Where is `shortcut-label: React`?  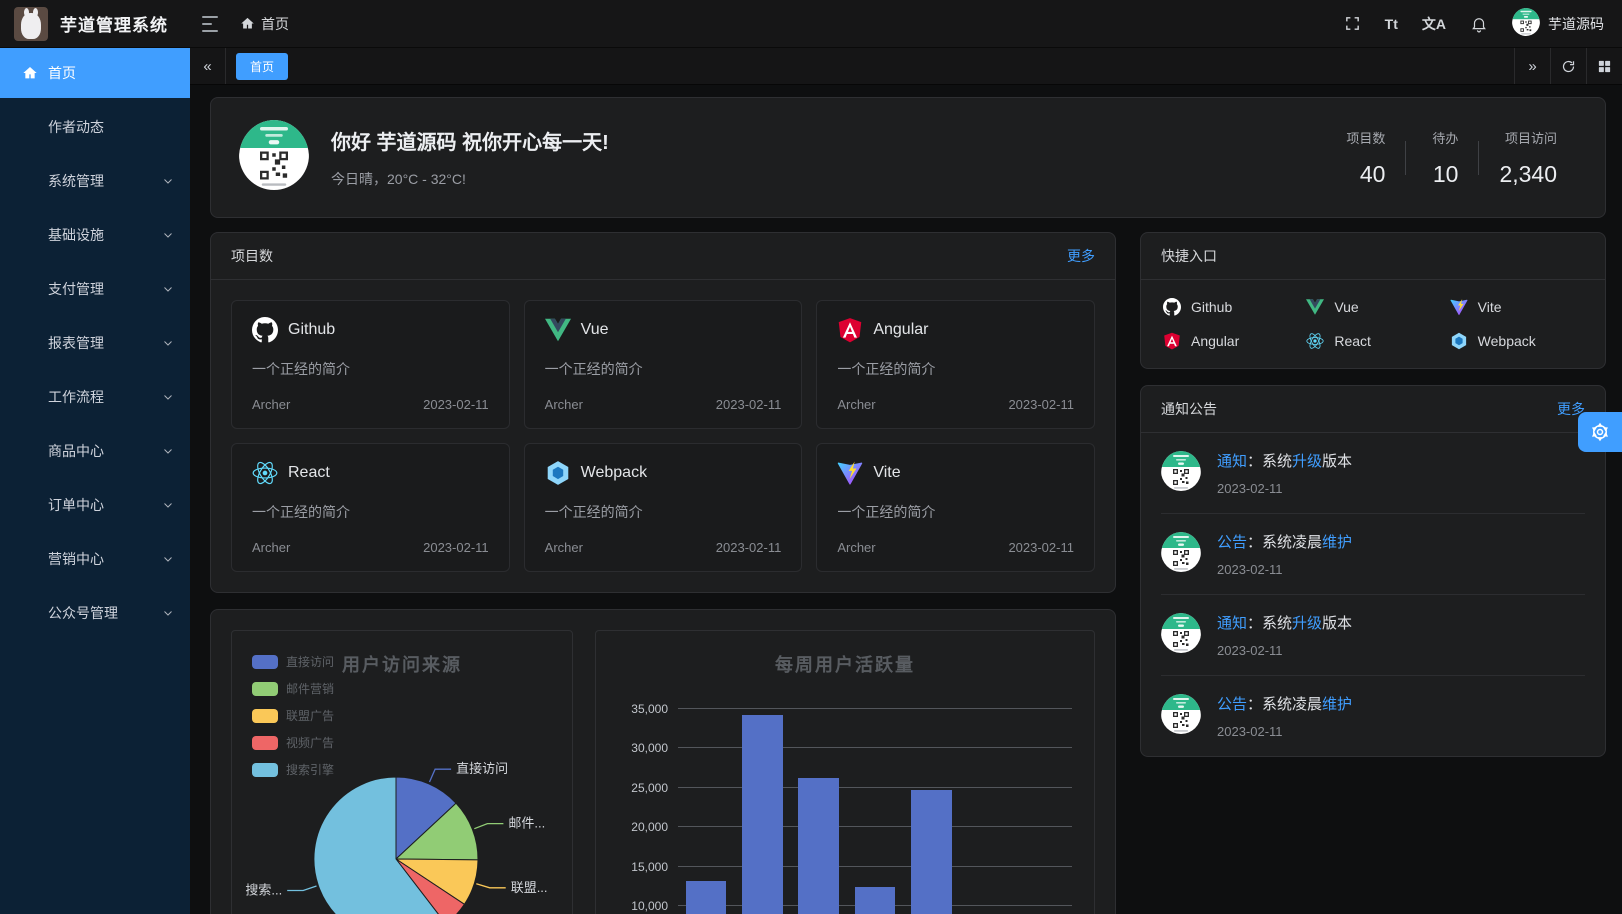
shortcut-label: React is located at coordinates (1352, 341).